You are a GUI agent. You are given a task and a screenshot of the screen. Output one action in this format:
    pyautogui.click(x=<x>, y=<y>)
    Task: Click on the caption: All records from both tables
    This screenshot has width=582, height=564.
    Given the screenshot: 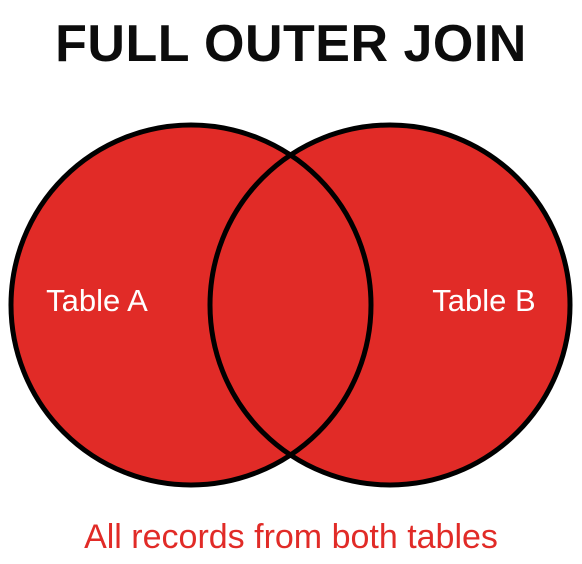 What is the action you would take?
    pyautogui.click(x=291, y=537)
    